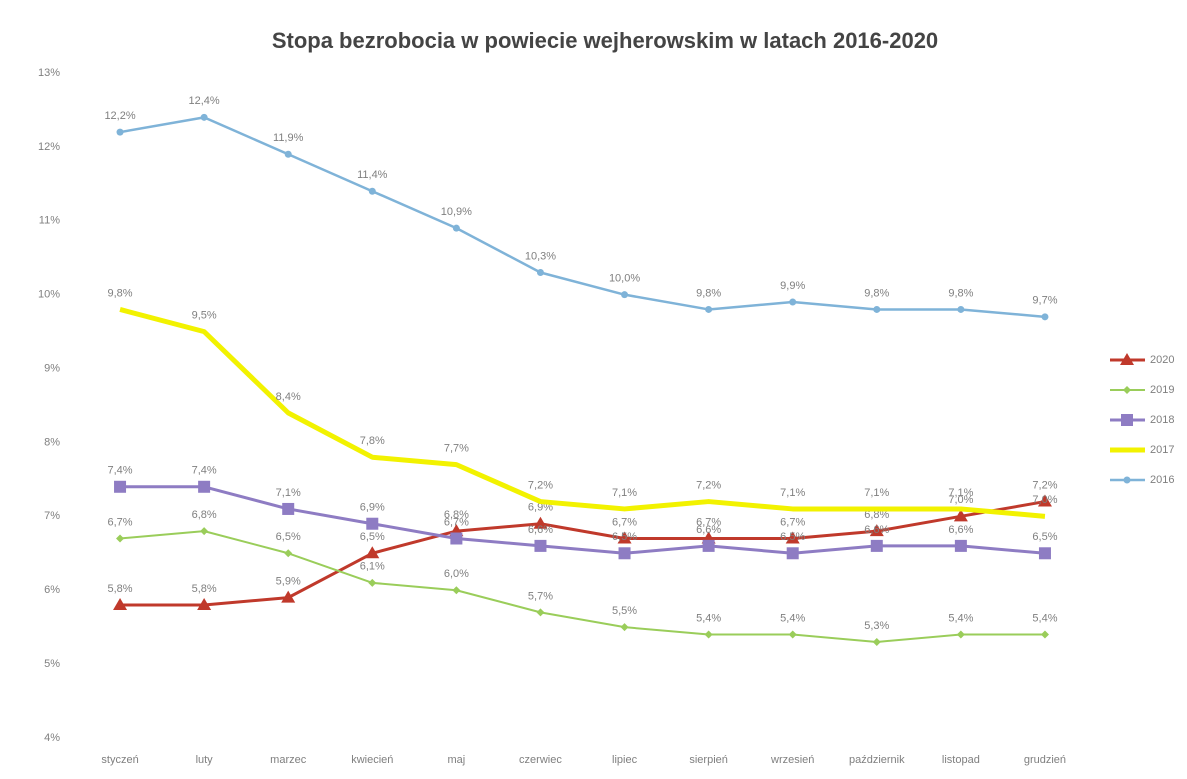 This screenshot has height=779, width=1187. What do you see at coordinates (961, 760) in the screenshot?
I see `x-tick-label: listopad` at bounding box center [961, 760].